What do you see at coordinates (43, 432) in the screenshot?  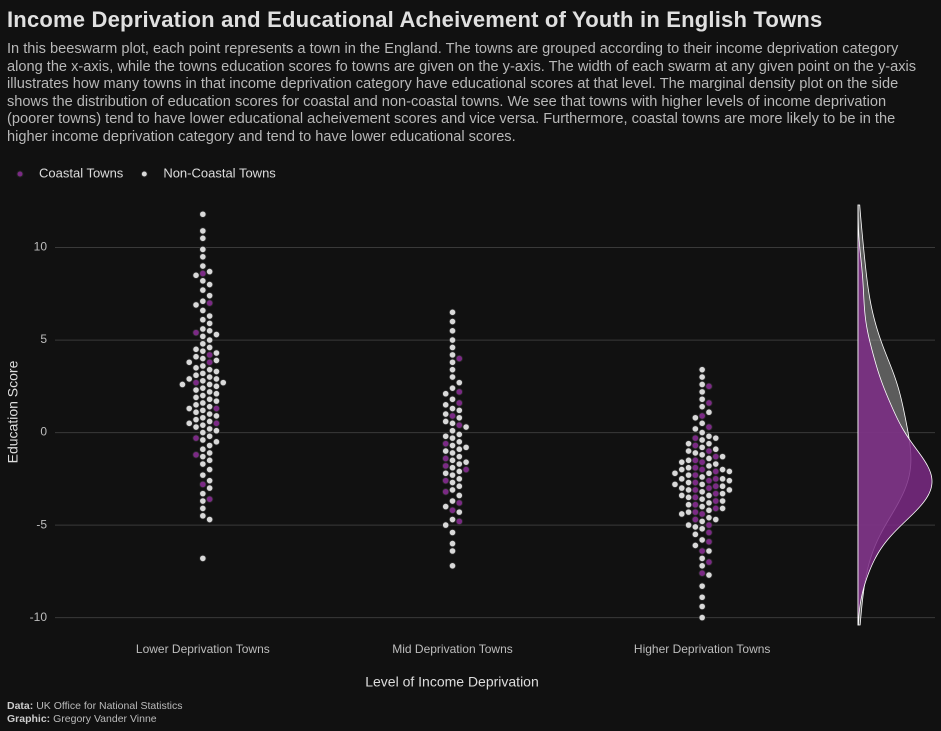 I see `y-tick-label: 0` at bounding box center [43, 432].